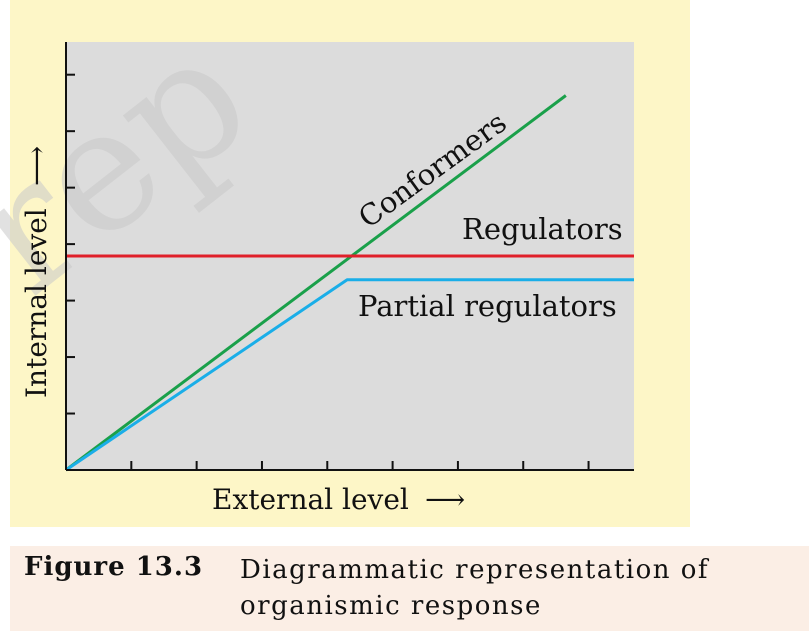  I want to click on series-label-partial-regulators: Partial regulators, so click(487, 306).